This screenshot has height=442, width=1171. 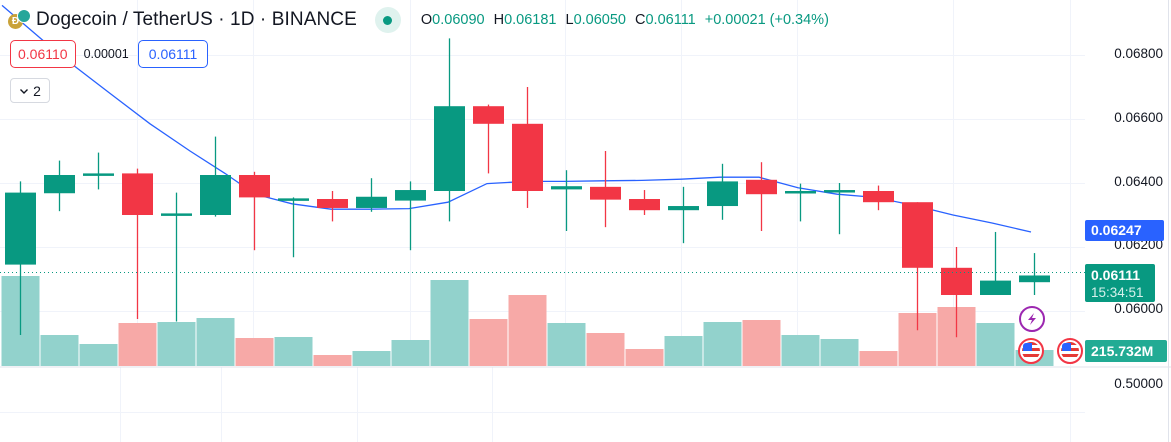 What do you see at coordinates (766, 20) in the screenshot?
I see `price-change: +0.00021 (+0.34%)` at bounding box center [766, 20].